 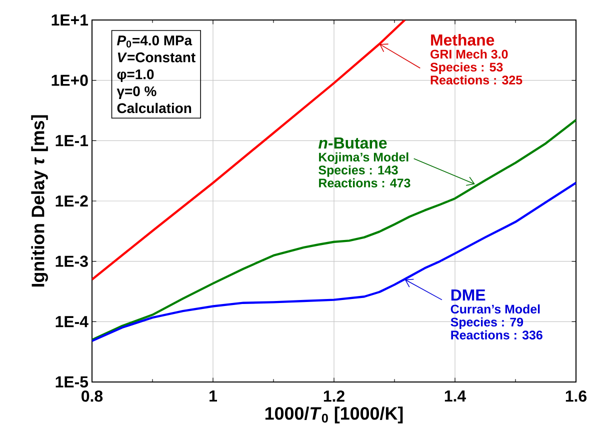 What do you see at coordinates (72, 140) in the screenshot?
I see `y-tick-label: 1E-1` at bounding box center [72, 140].